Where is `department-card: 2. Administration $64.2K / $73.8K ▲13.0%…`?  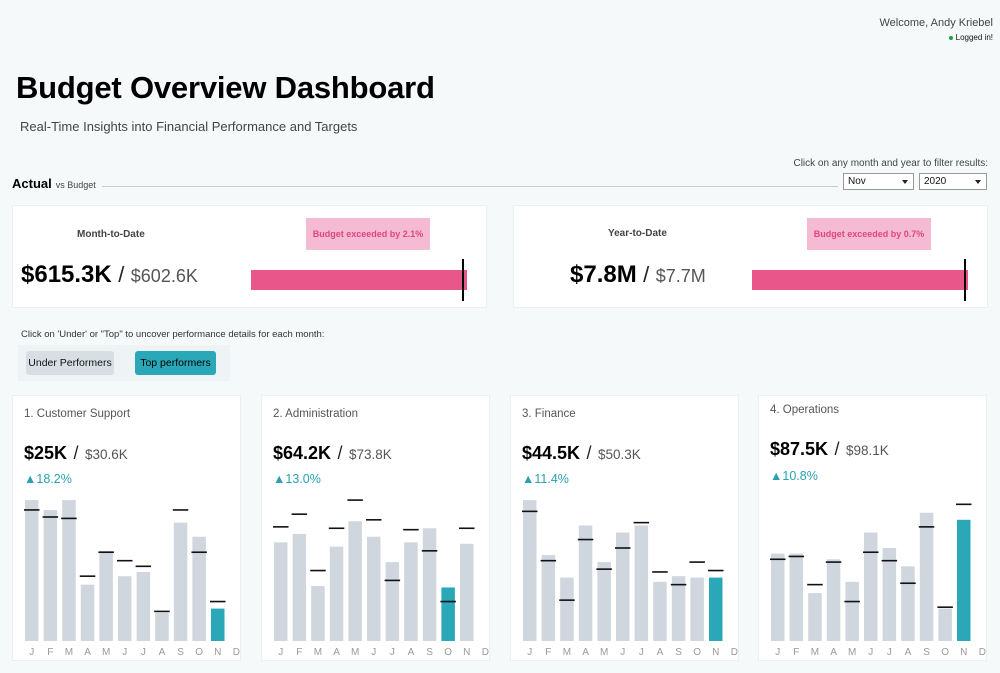 department-card: 2. Administration $64.2K / $73.8K ▲13.0%… is located at coordinates (375, 528).